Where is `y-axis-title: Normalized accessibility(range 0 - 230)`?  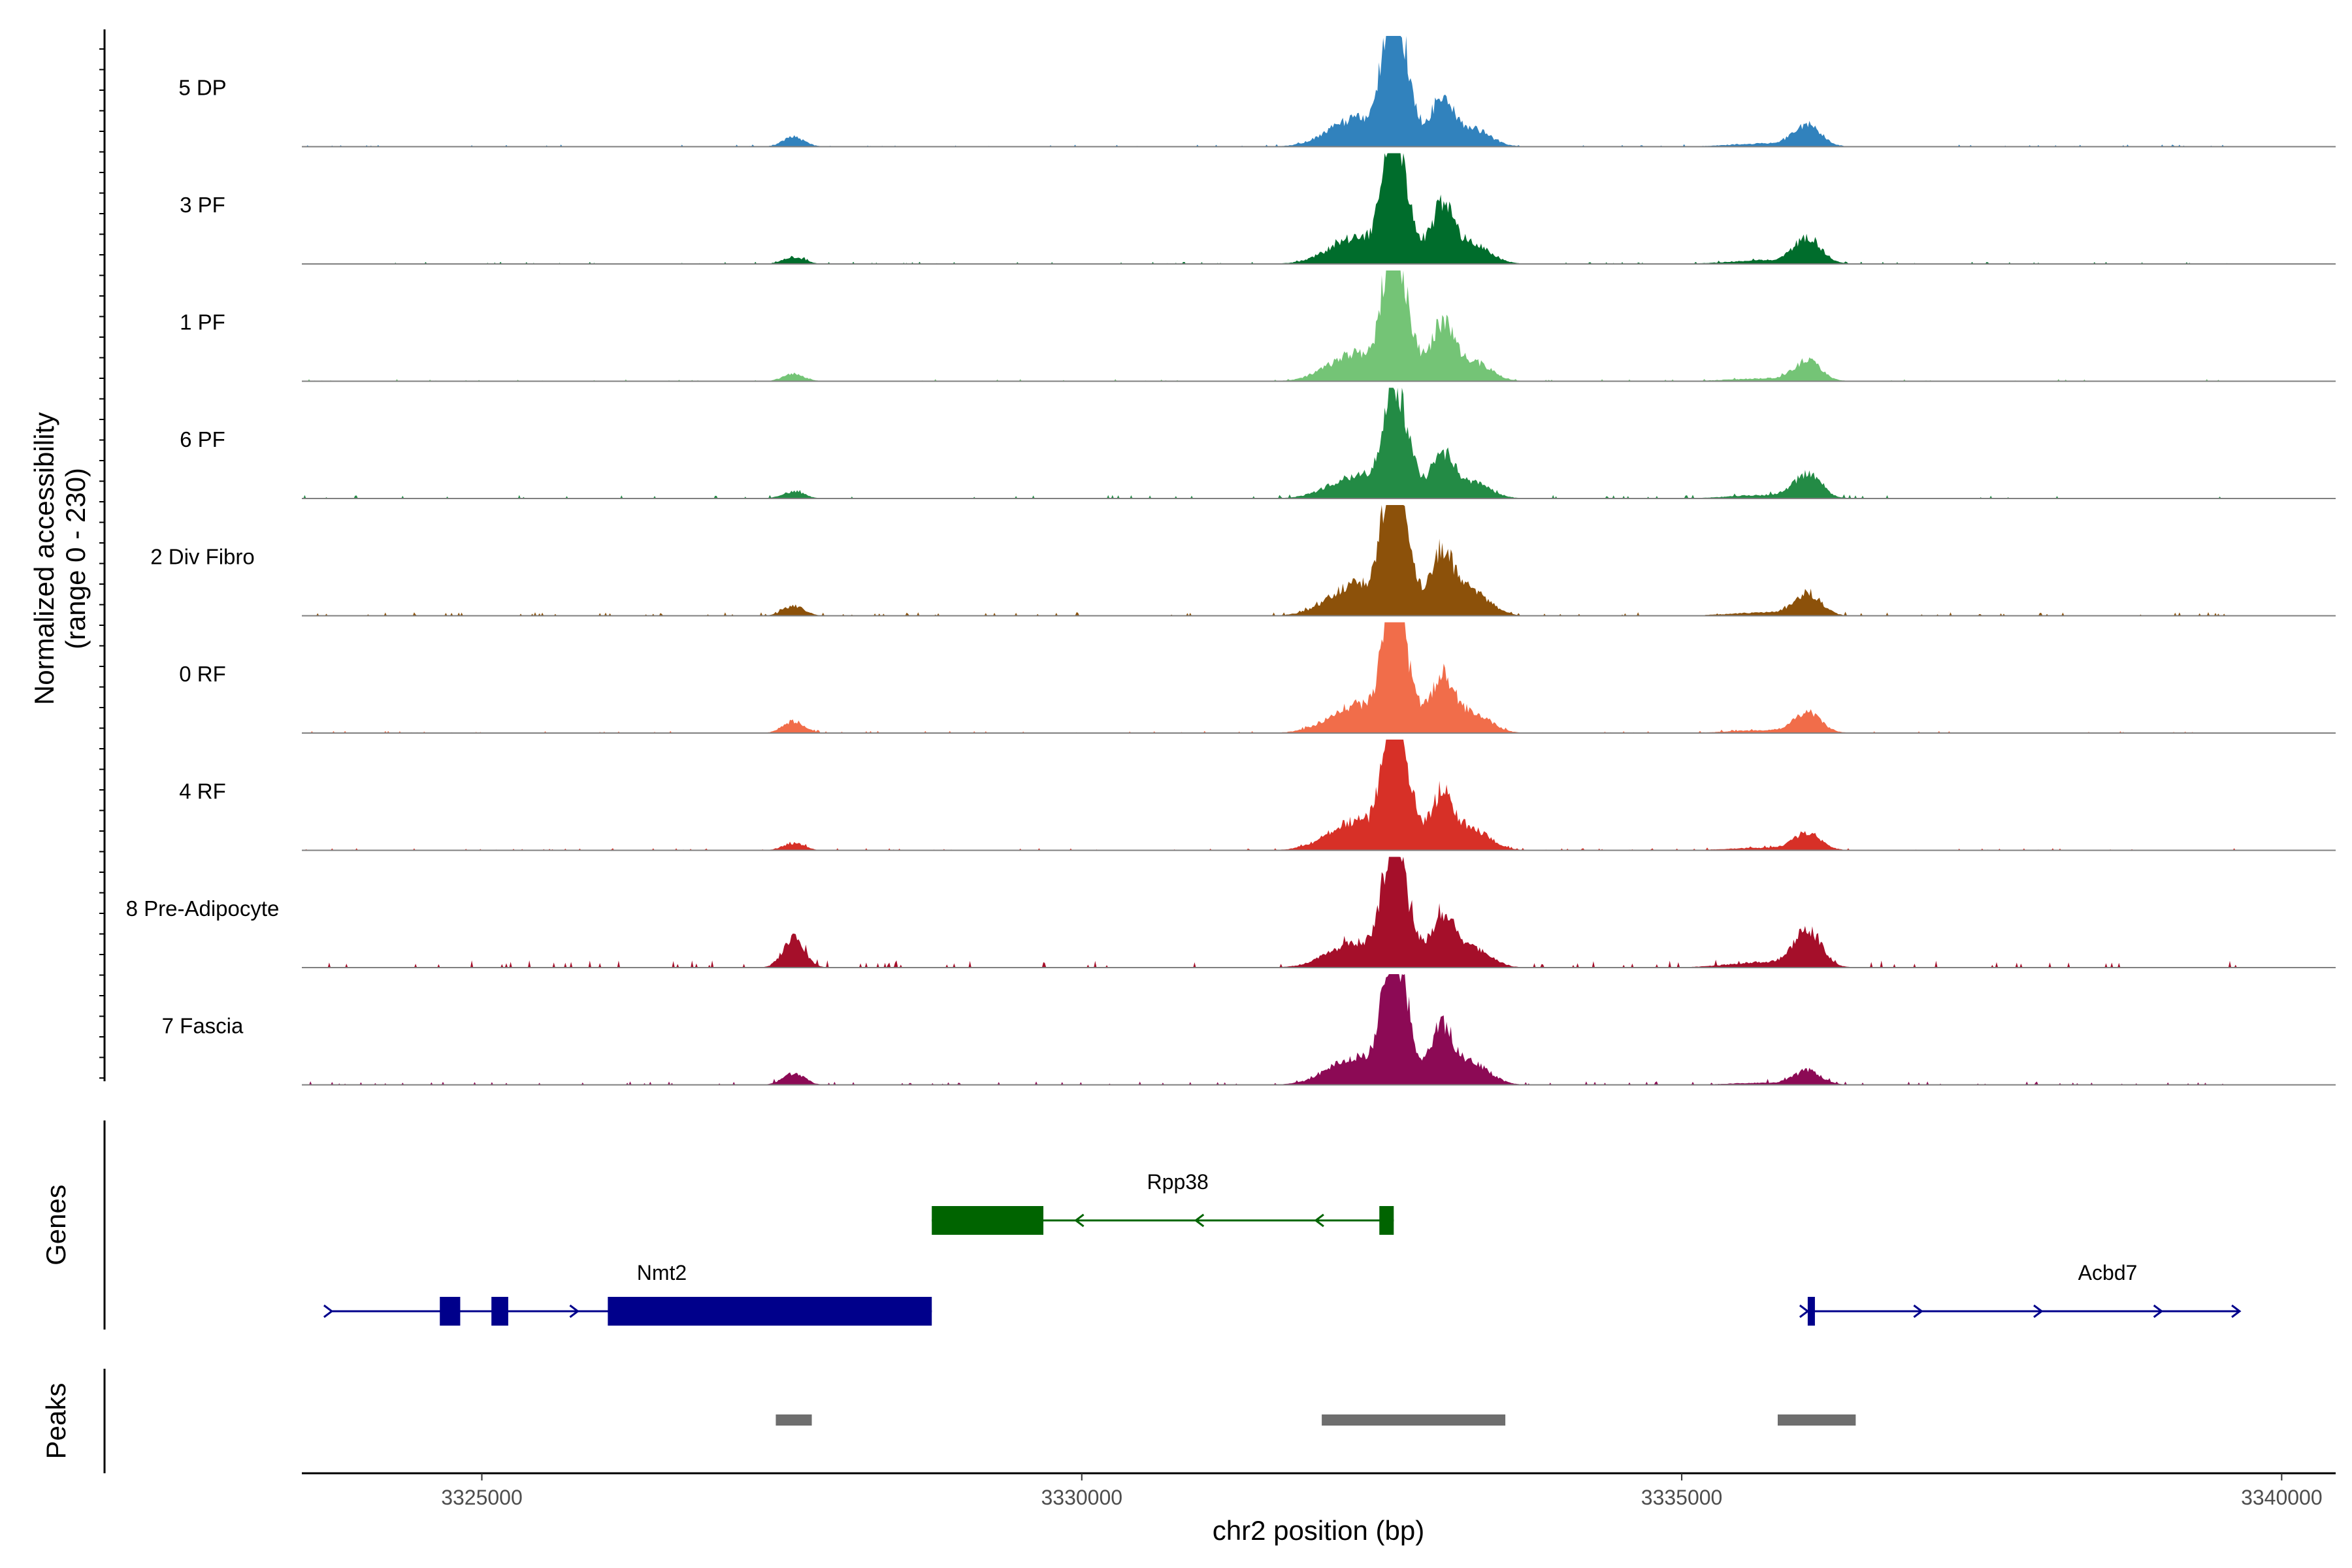
y-axis-title: Normalized accessibility(range 0 - 230) is located at coordinates (60, 558).